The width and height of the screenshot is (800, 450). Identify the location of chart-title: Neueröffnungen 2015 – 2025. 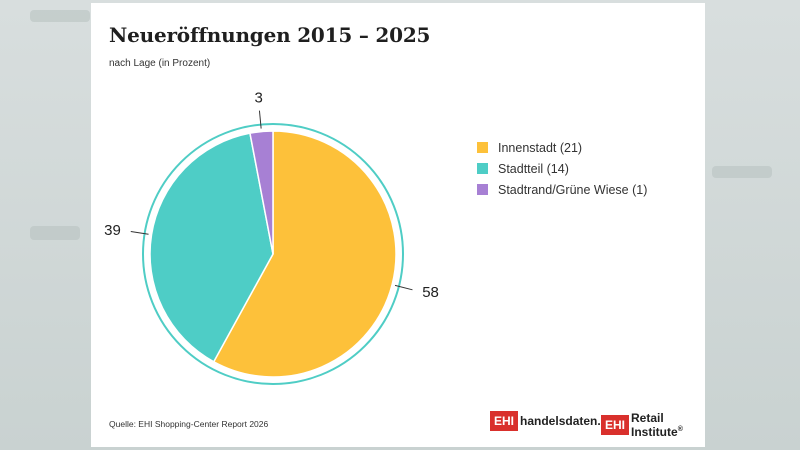
(270, 35).